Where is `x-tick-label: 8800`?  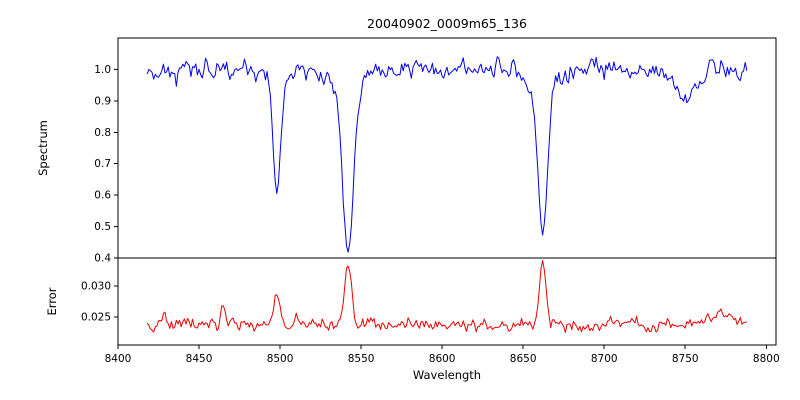
x-tick-label: 8800 is located at coordinates (766, 359).